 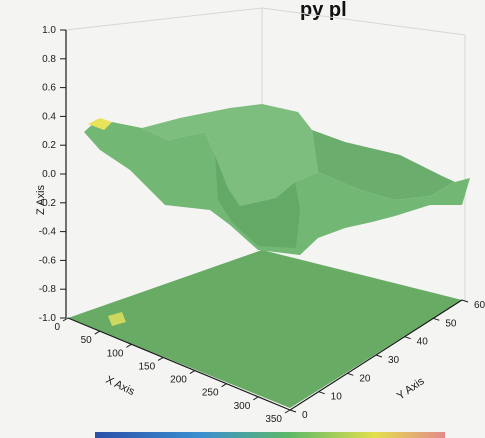 What do you see at coordinates (178, 380) in the screenshot?
I see `x-tick-label: 200` at bounding box center [178, 380].